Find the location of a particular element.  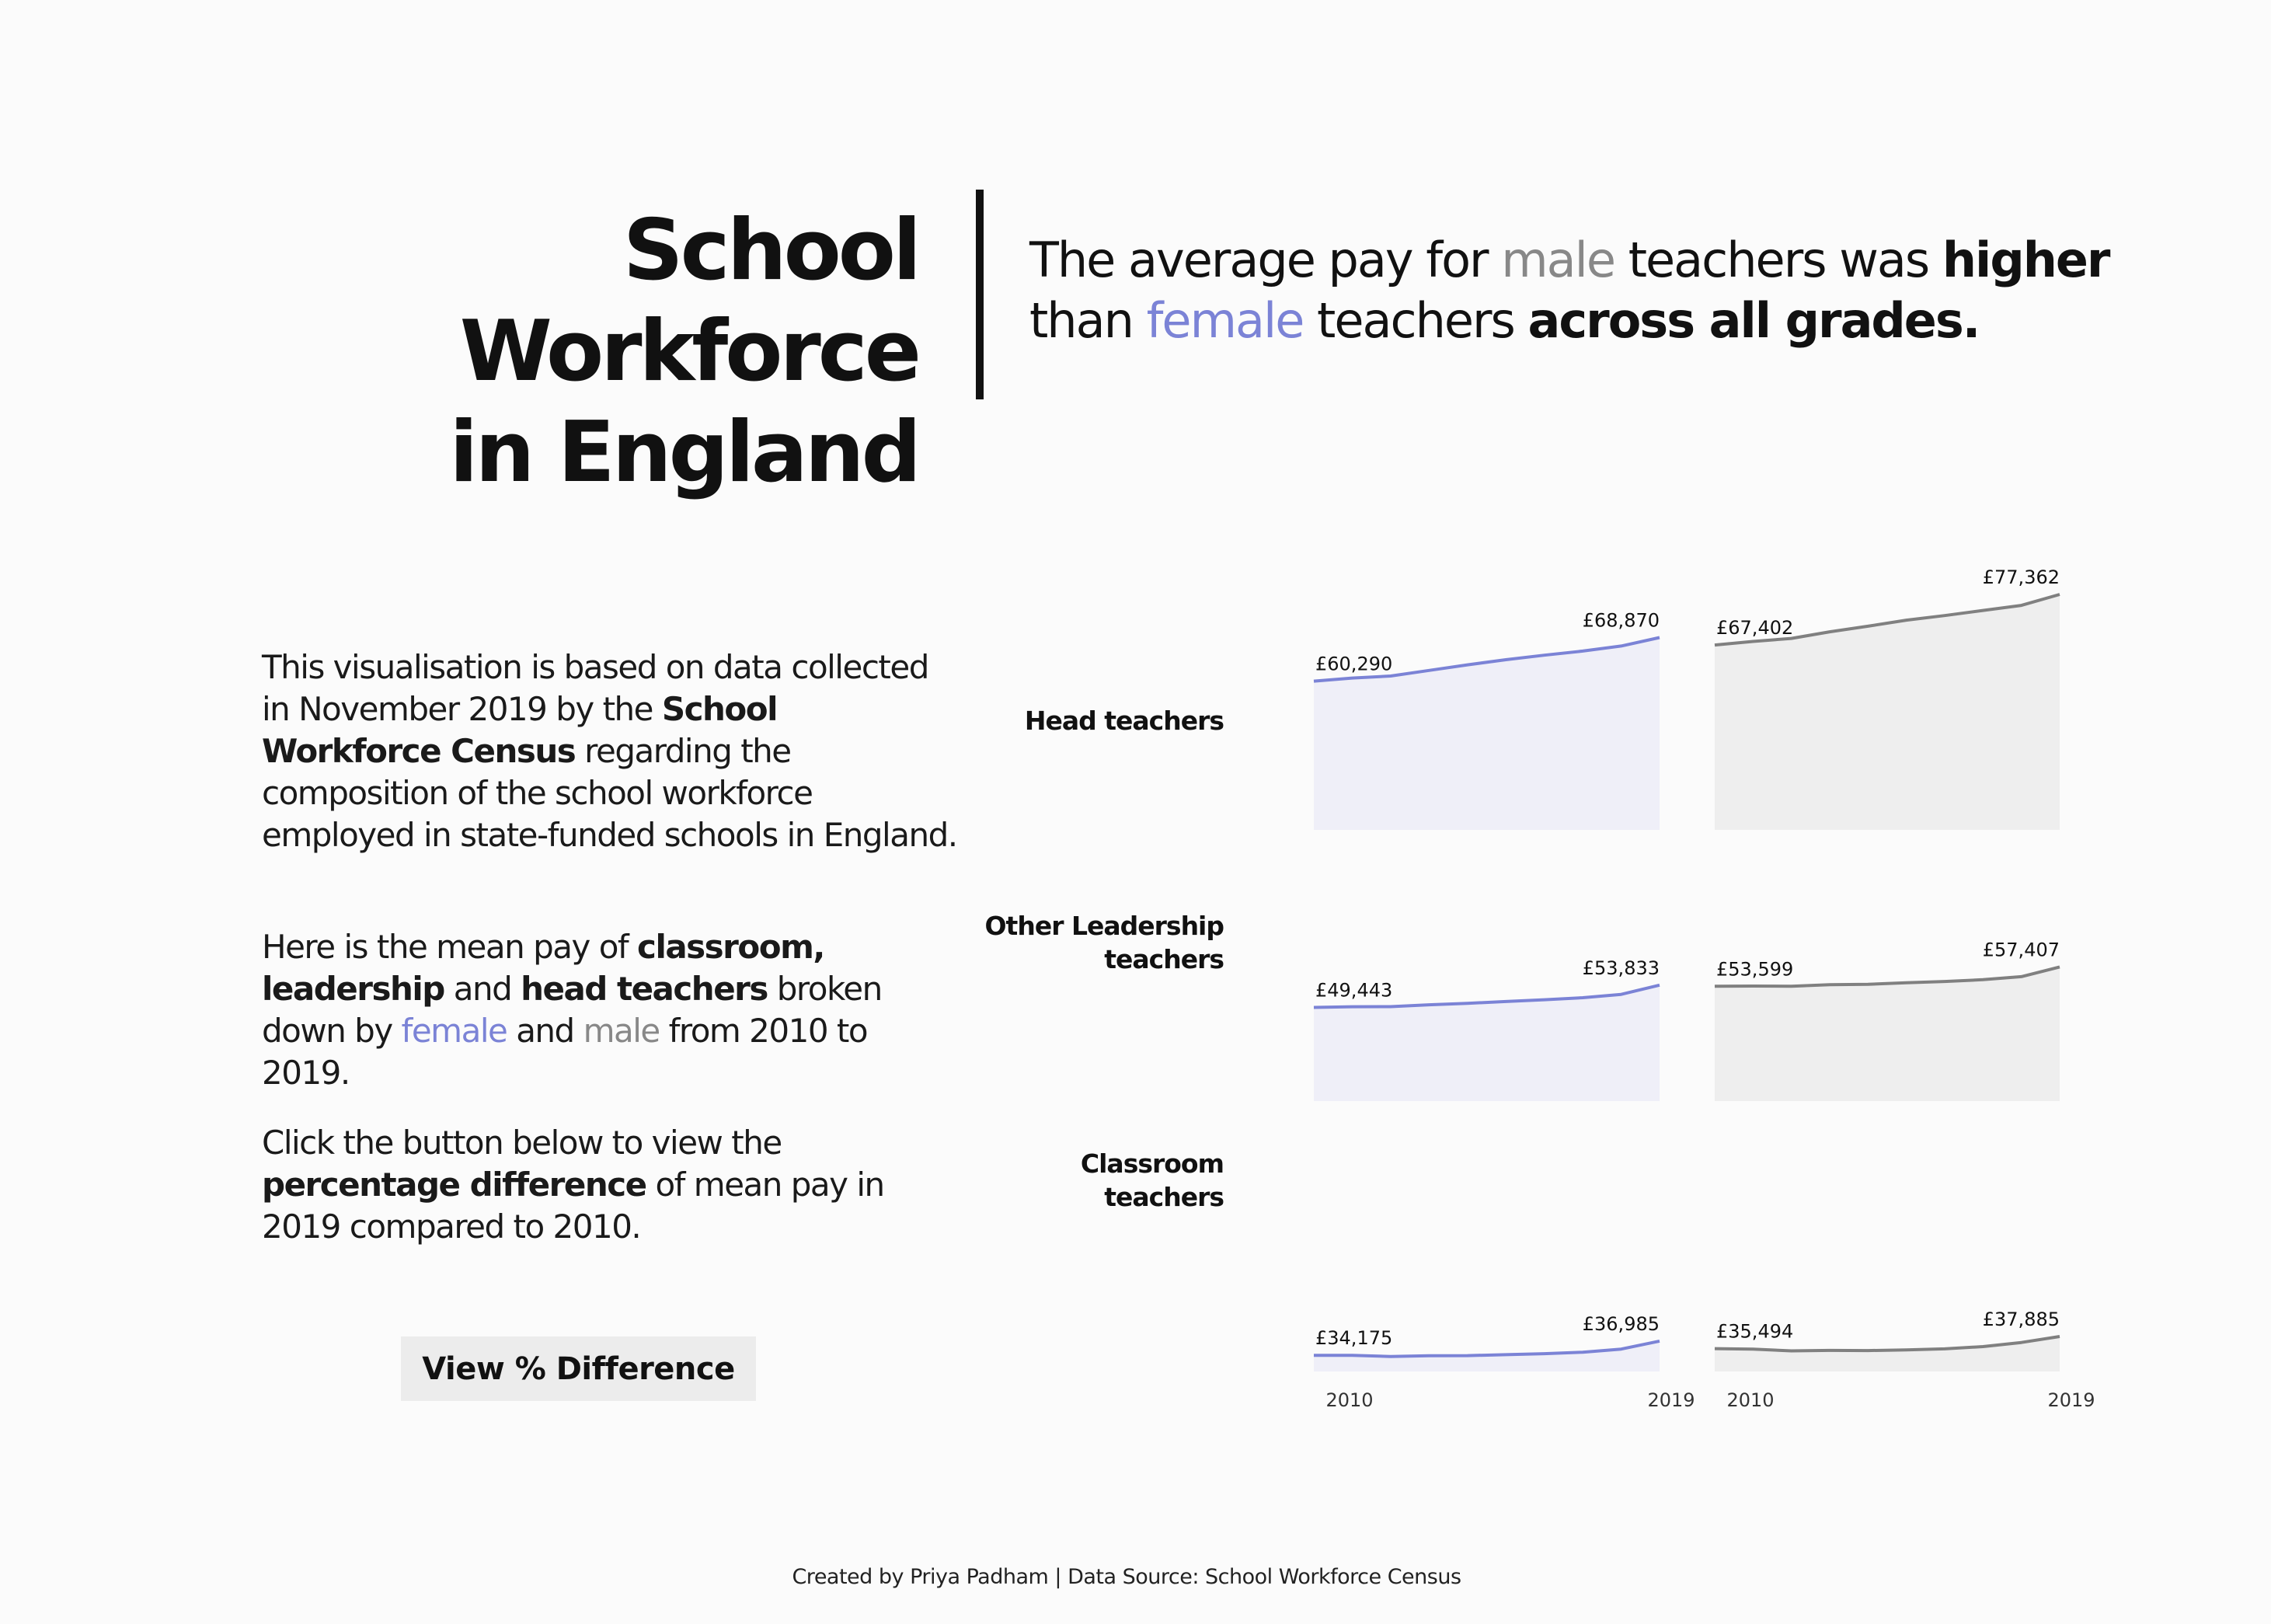

subtitle-text: than is located at coordinates (1088, 320).